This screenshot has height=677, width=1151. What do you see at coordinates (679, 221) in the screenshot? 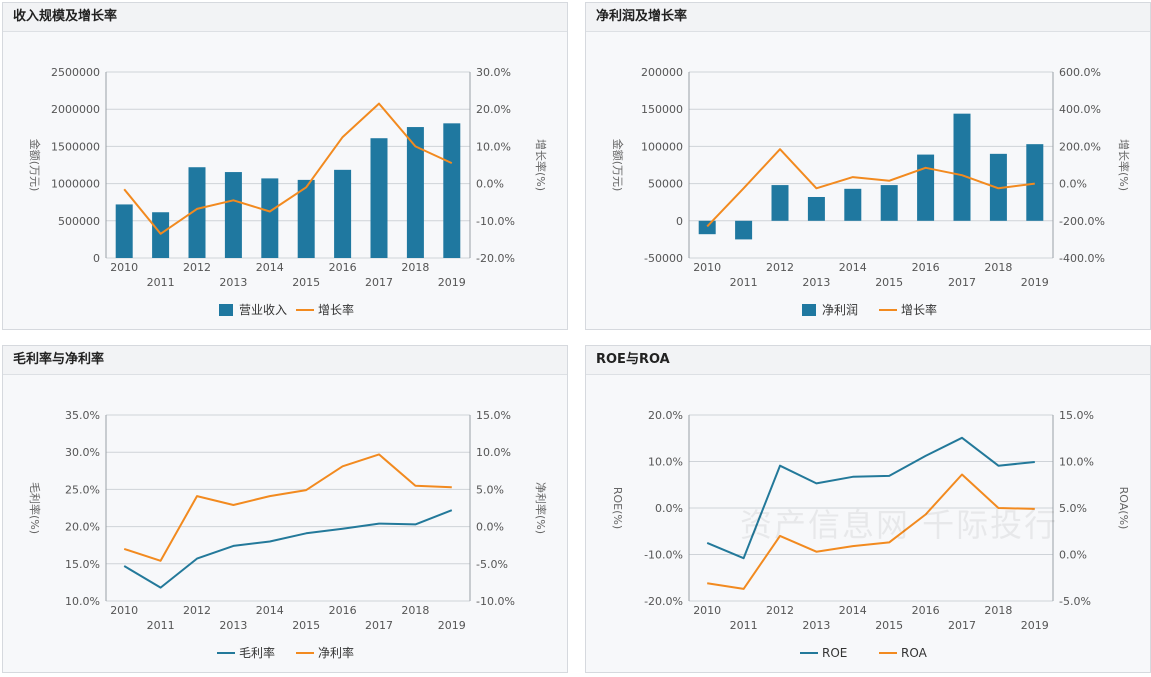
I see `left-tick-label: 0` at bounding box center [679, 221].